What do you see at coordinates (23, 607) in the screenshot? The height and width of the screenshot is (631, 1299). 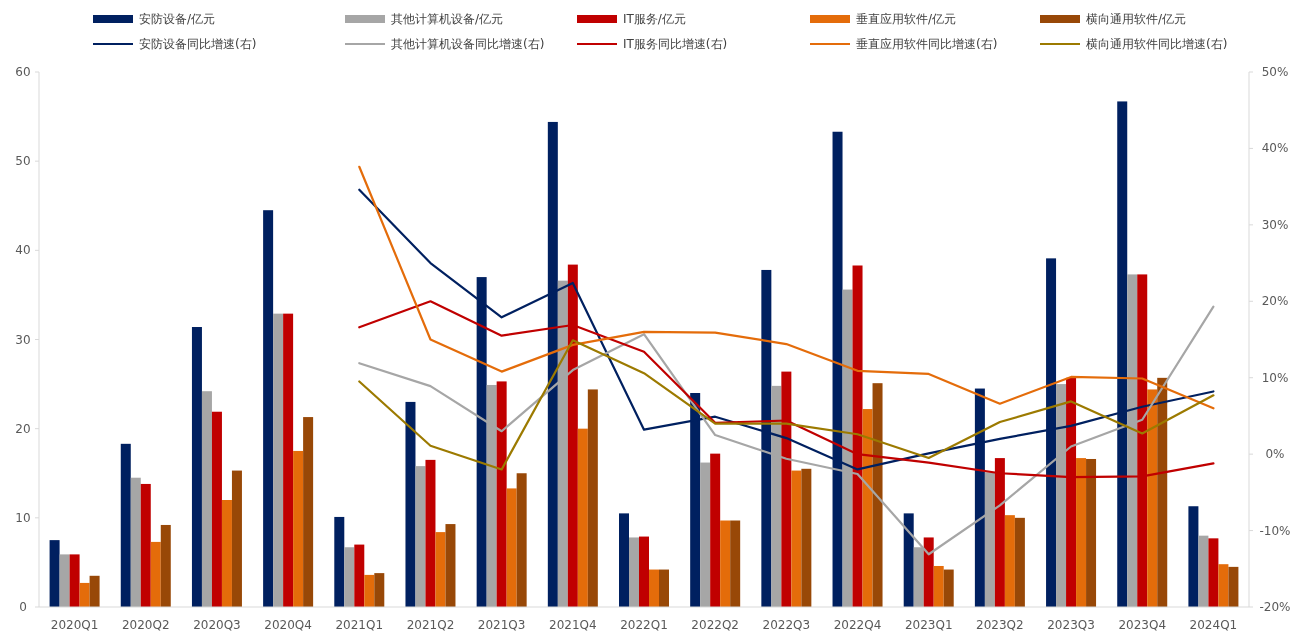 I see `y-tick-label: 0` at bounding box center [23, 607].